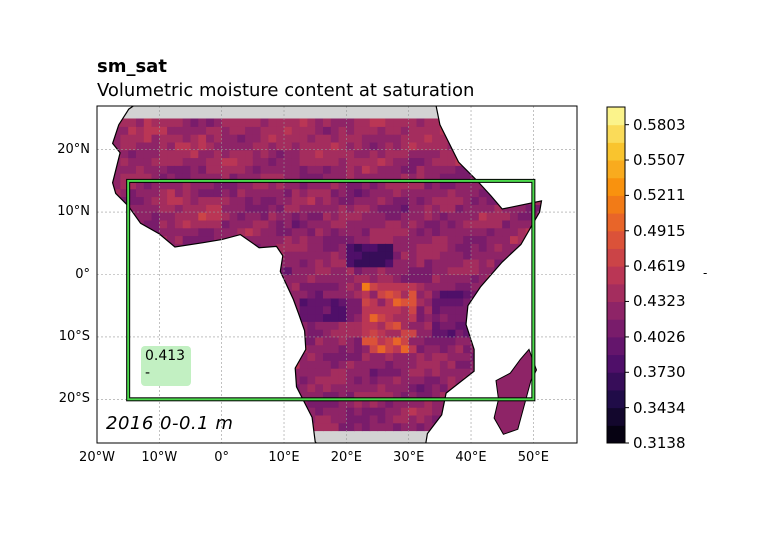 This screenshot has width=775, height=545. What do you see at coordinates (74, 399) in the screenshot?
I see `lat-tick-label: 20°S` at bounding box center [74, 399].